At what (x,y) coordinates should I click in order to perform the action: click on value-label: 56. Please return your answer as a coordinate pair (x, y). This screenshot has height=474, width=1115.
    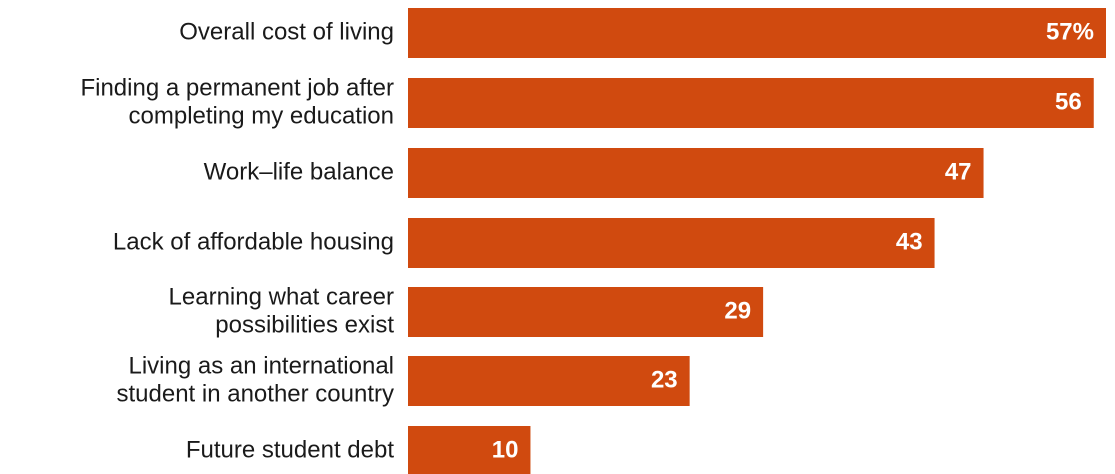
    Looking at the image, I should click on (1068, 101).